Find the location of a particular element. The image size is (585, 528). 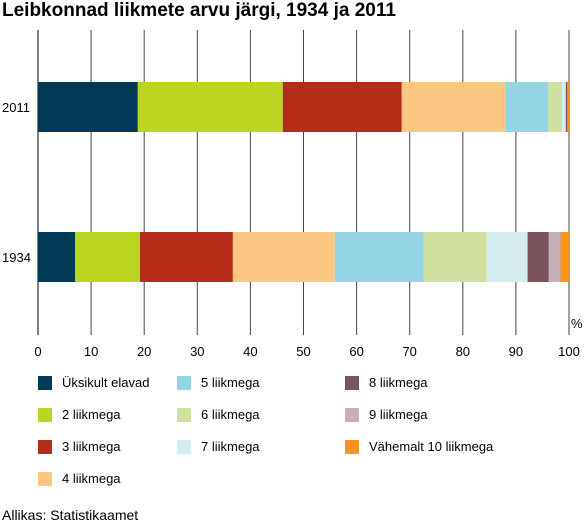

x-tick-label: 0 is located at coordinates (37, 351).